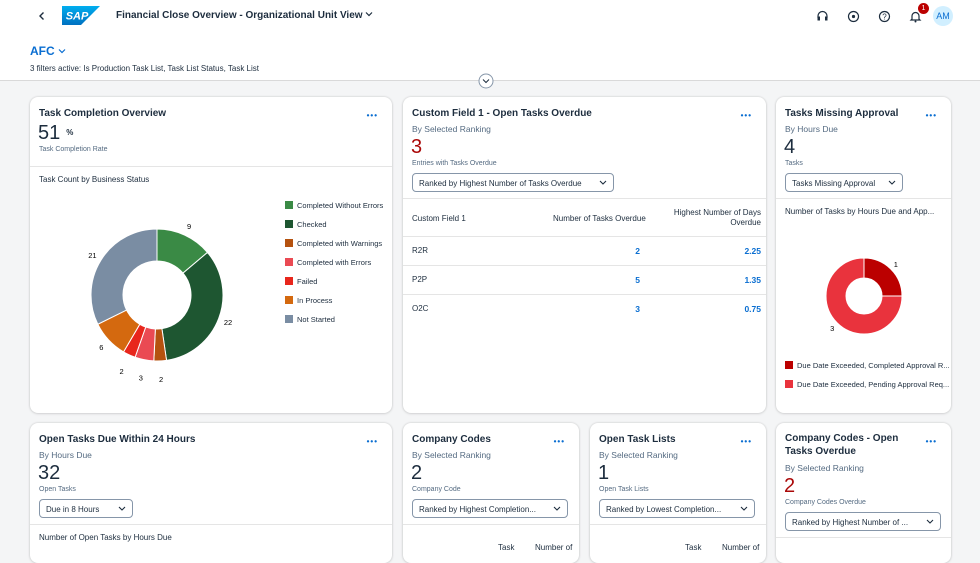 The image size is (980, 563). Describe the element at coordinates (416, 473) in the screenshot. I see `kpi-value: 2` at that location.